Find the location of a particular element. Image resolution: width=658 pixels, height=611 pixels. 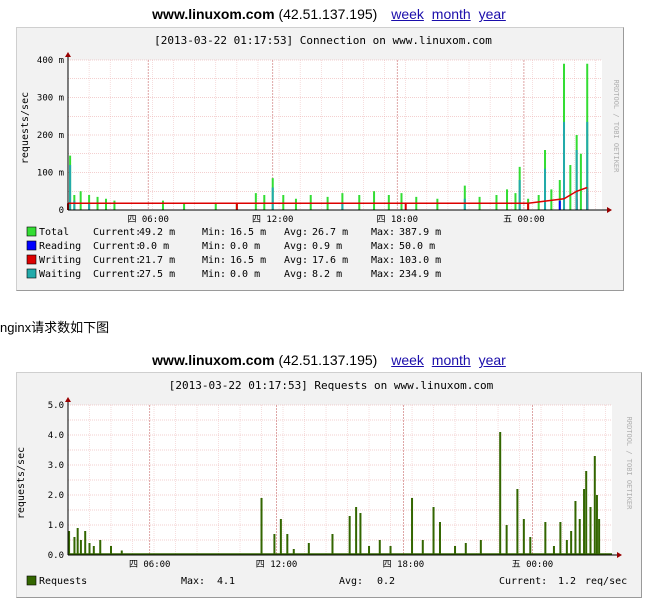

x-tick-label: 四 18:00 is located at coordinates (404, 565).